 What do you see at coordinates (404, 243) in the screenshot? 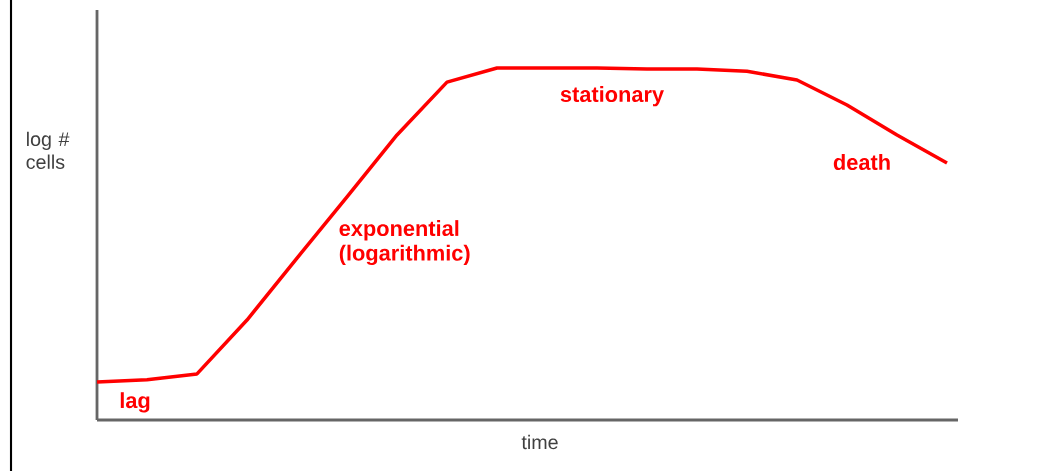
I see `annotation: exponential (logarithmic)` at bounding box center [404, 243].